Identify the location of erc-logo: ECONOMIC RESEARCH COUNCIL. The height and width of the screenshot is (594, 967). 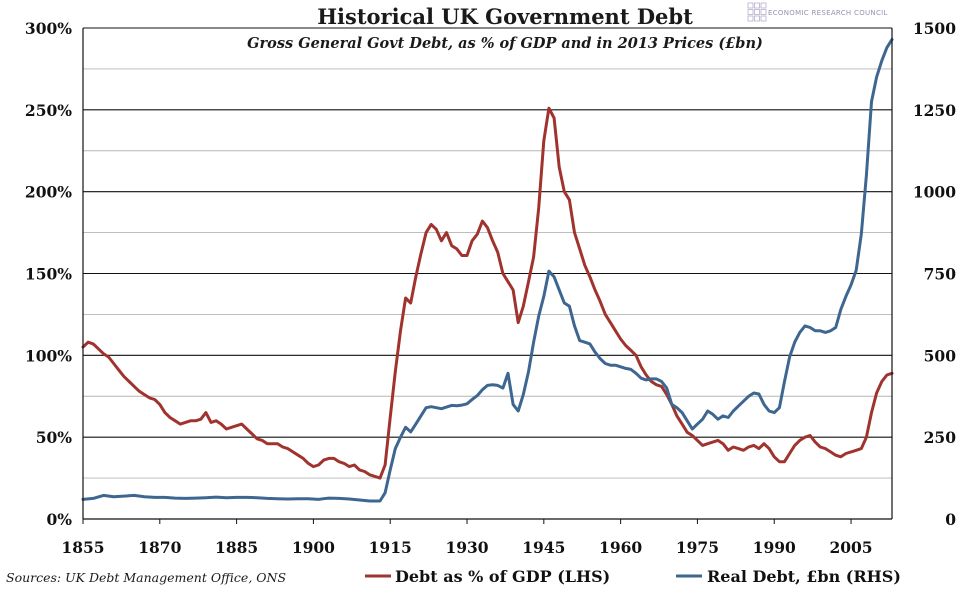
(817, 12).